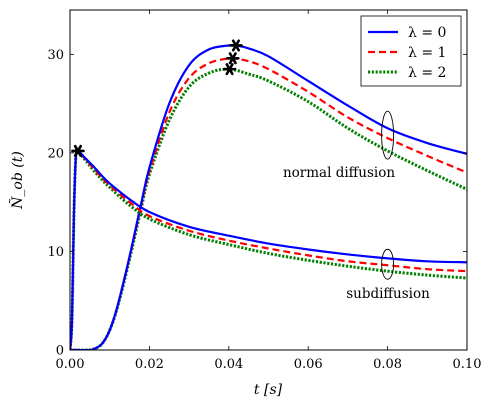 The height and width of the screenshot is (412, 498). I want to click on y-tick-label: 30, so click(55, 55).